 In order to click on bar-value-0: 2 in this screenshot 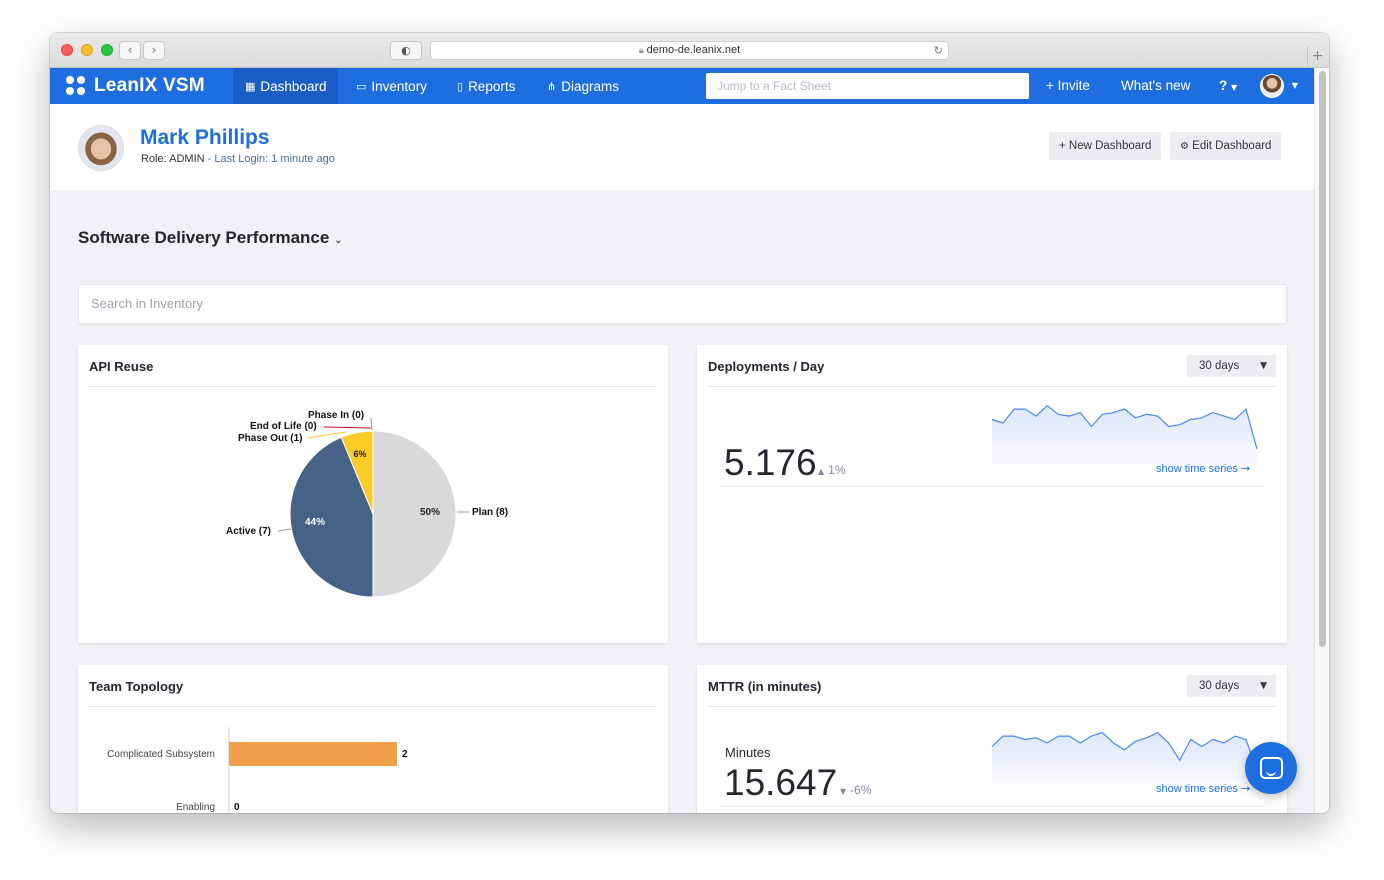, I will do `click(405, 754)`.